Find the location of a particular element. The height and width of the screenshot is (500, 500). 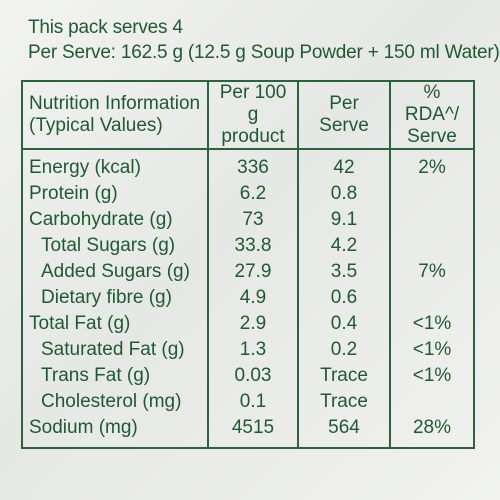

table-row: Saturated Fat (g) 1.3 0.2 <1% is located at coordinates (248, 350).